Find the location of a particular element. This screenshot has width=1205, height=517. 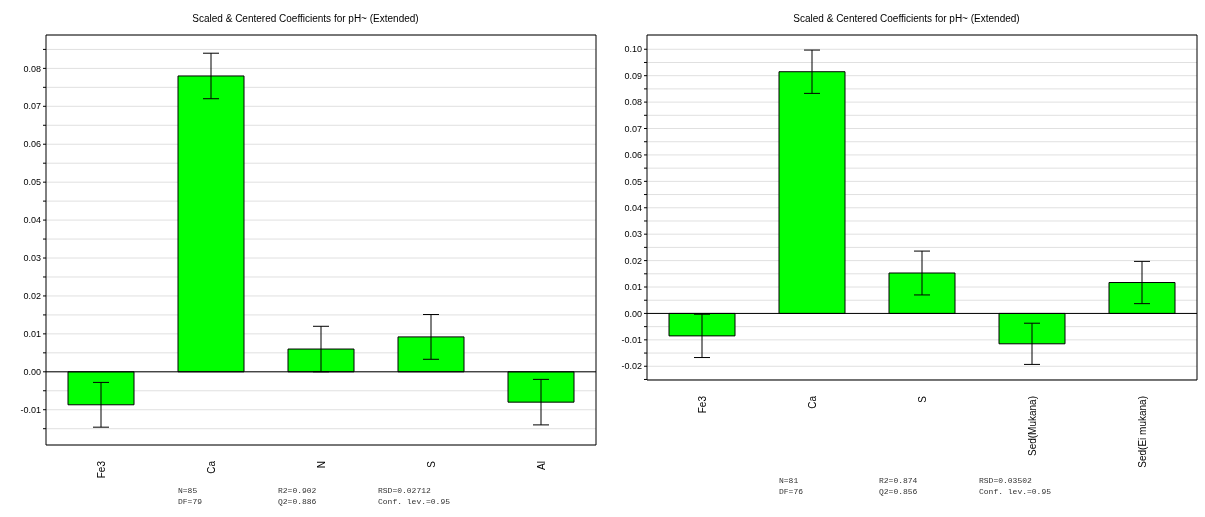

x-tick-label: Sed(Ei mukana) is located at coordinates (1142, 432).